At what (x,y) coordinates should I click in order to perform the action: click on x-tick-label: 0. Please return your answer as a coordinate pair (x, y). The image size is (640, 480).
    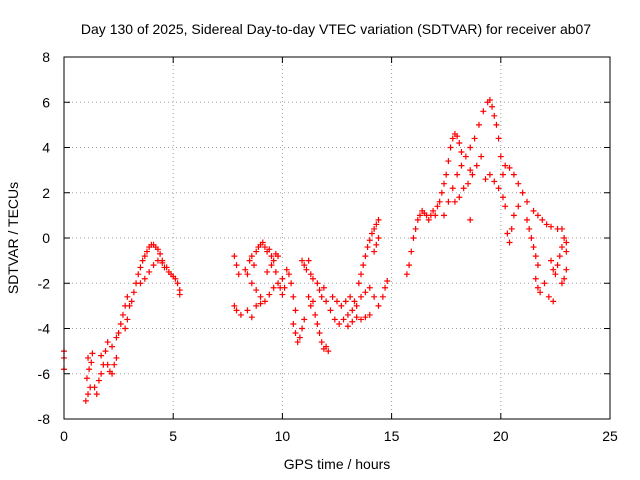
    Looking at the image, I should click on (64, 436).